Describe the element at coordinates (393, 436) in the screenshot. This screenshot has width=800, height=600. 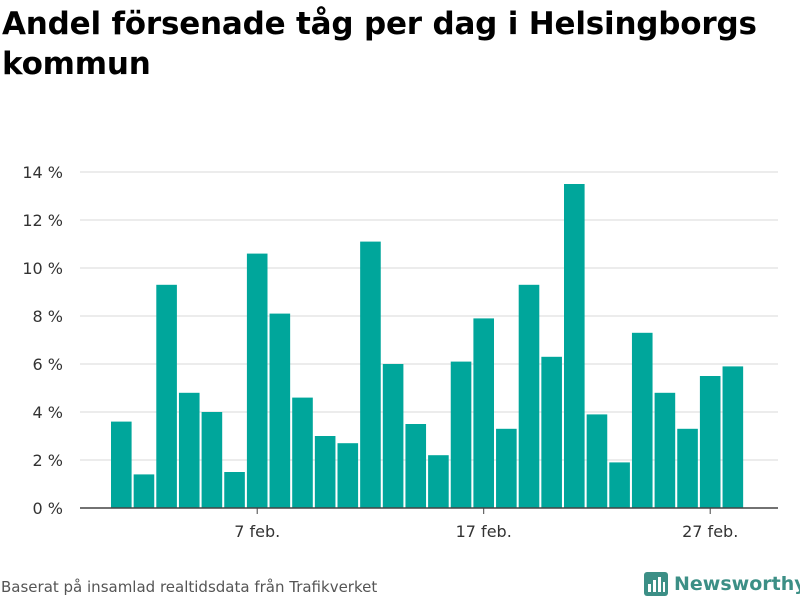
I see `bar-13-feb` at that location.